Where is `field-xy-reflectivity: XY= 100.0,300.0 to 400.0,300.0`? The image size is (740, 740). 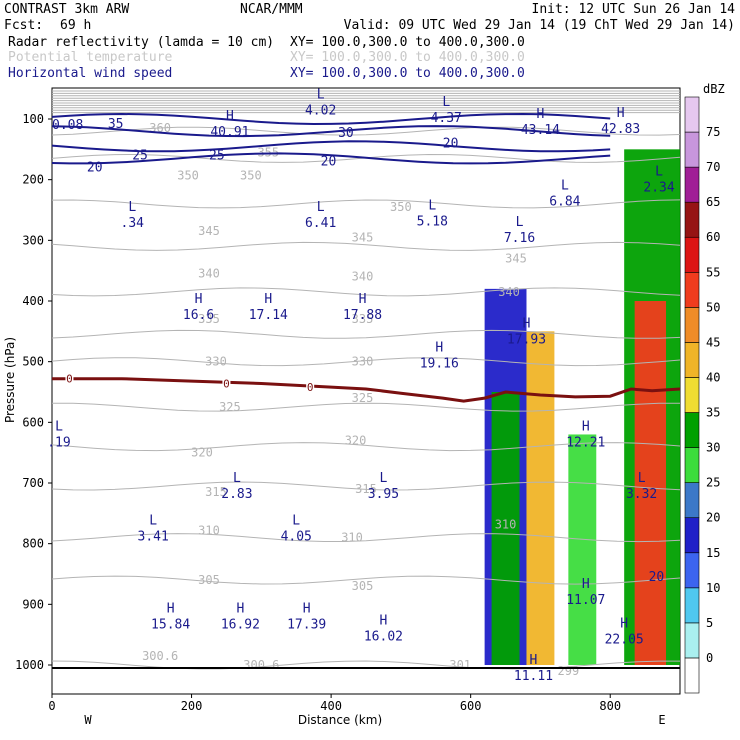 field-xy-reflectivity: XY= 100.0,300.0 to 400.0,300.0 is located at coordinates (407, 42).